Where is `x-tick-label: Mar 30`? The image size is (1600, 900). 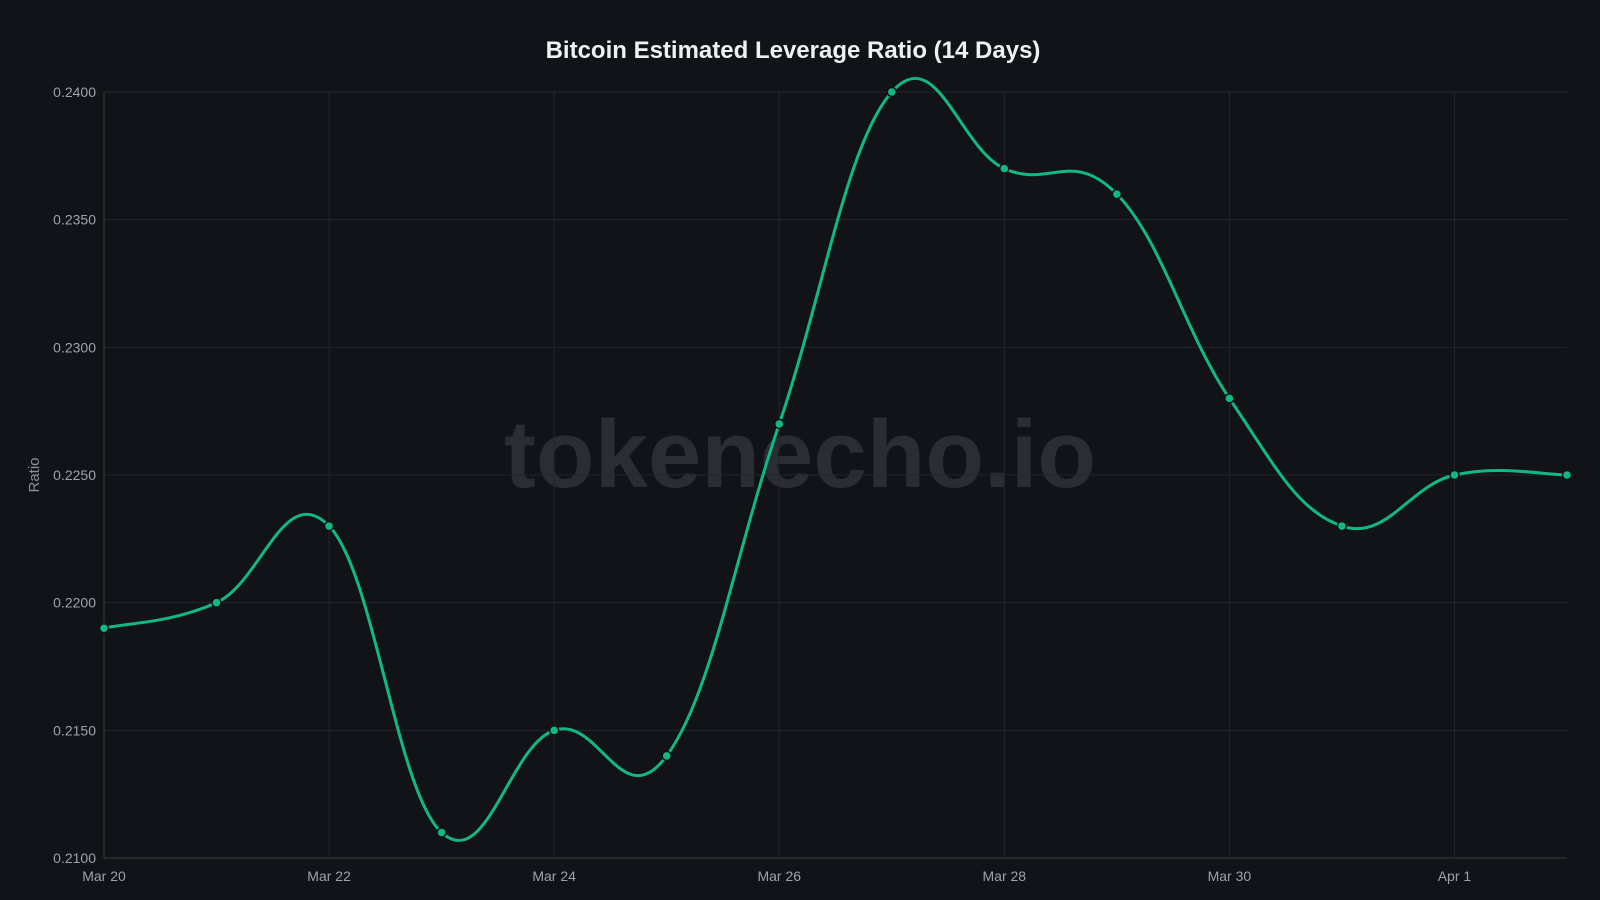 x-tick-label: Mar 30 is located at coordinates (1230, 876).